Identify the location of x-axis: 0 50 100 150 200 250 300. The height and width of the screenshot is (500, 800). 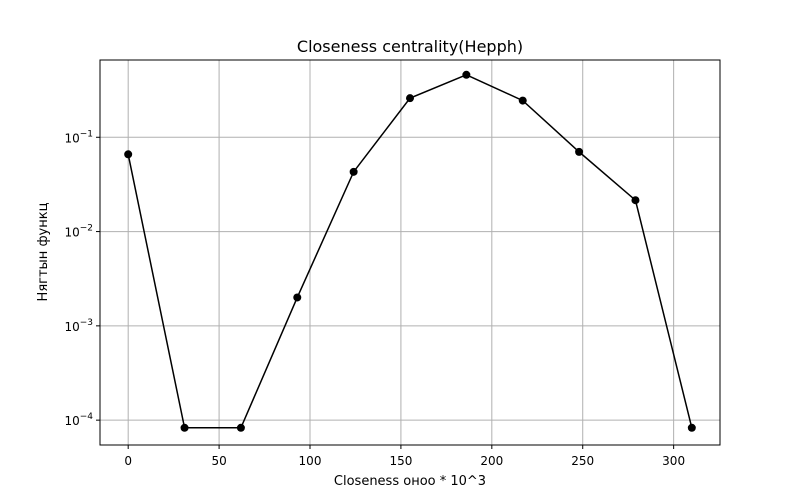
(404, 456).